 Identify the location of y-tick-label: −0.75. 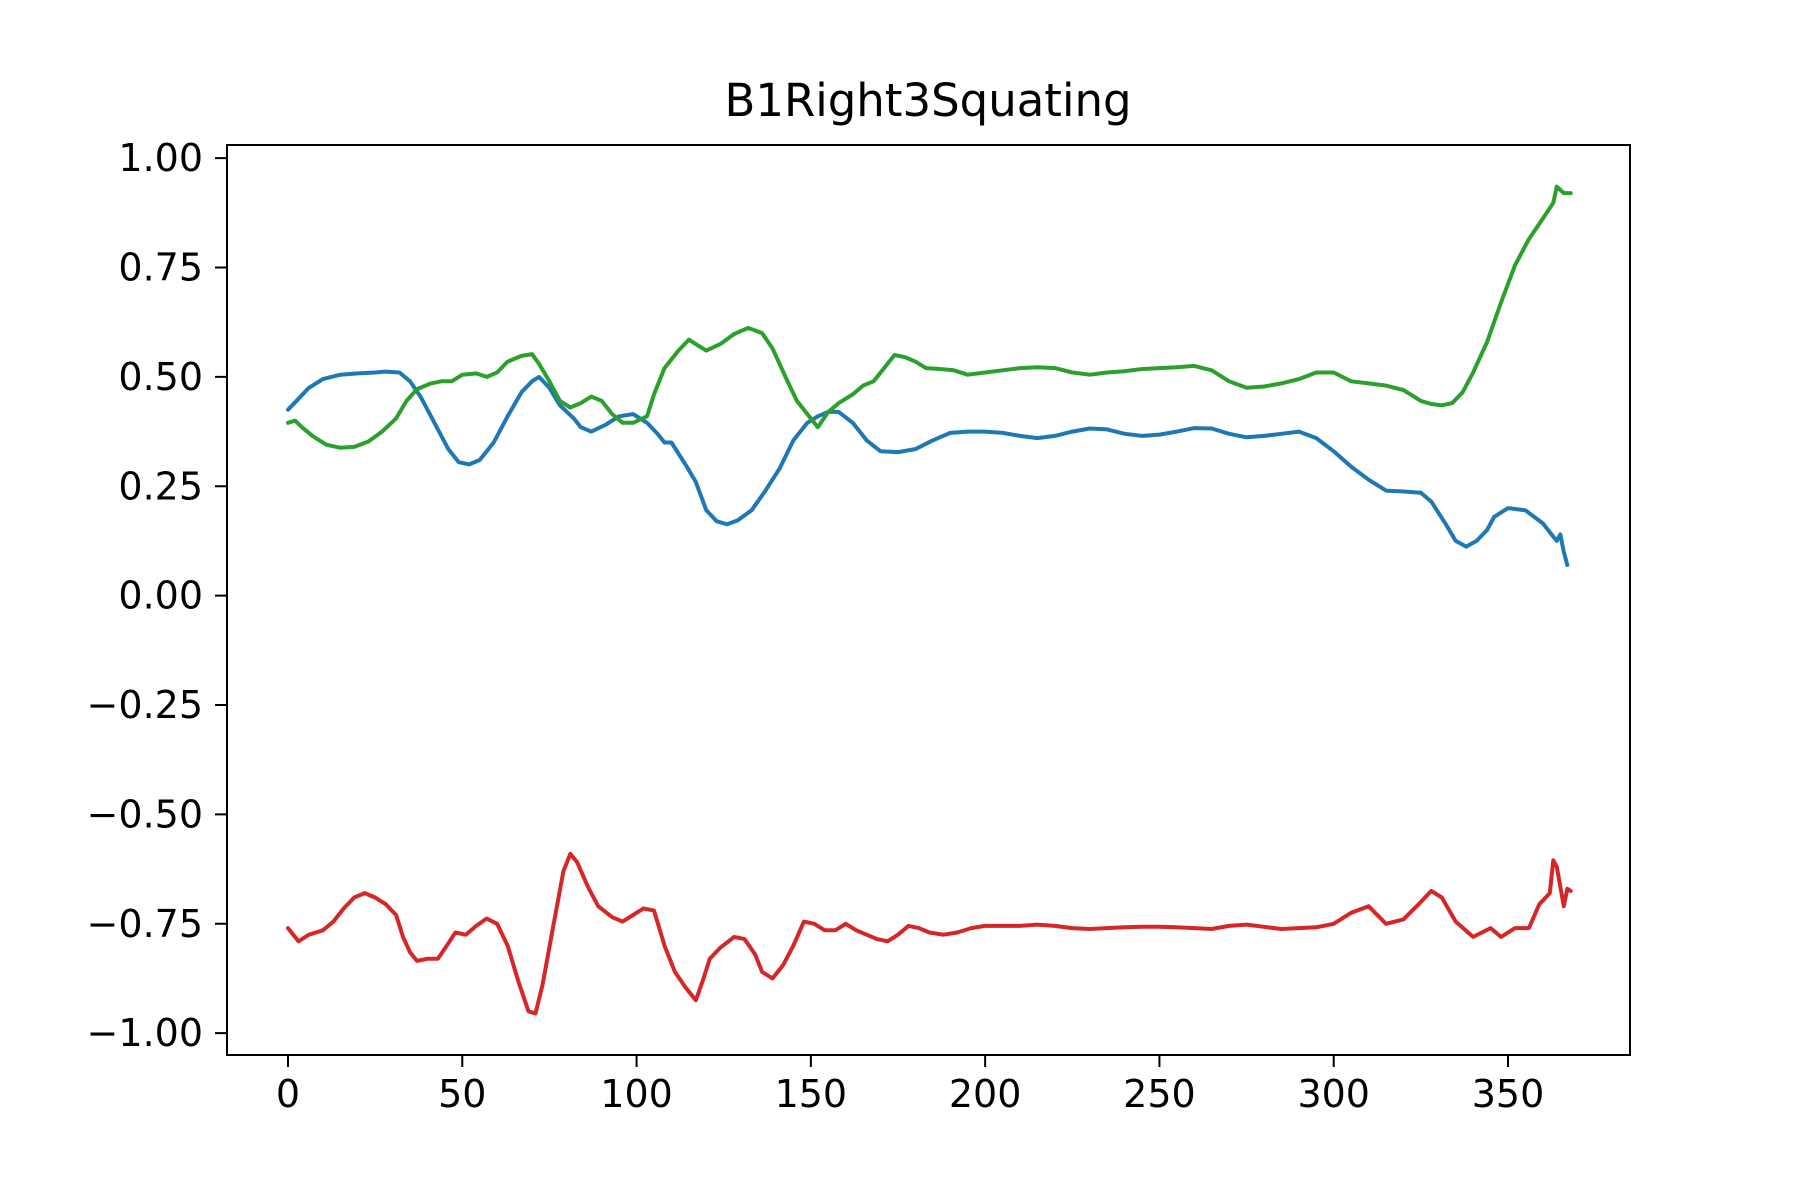
(145, 924).